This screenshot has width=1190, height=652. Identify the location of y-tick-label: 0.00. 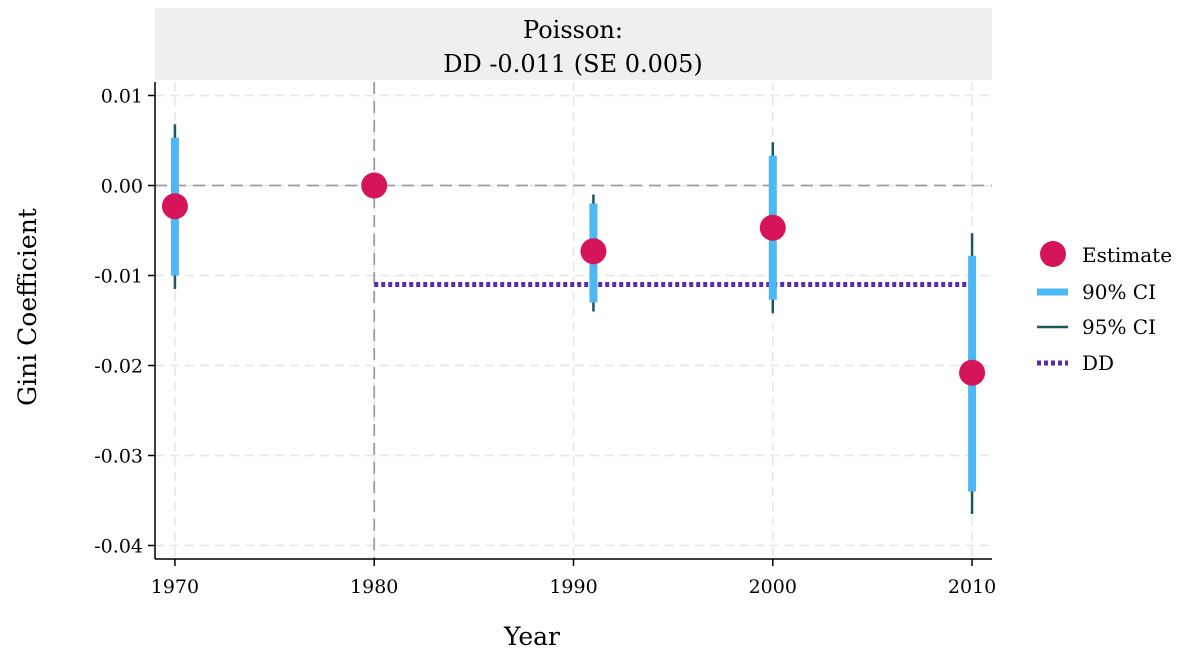
(122, 187).